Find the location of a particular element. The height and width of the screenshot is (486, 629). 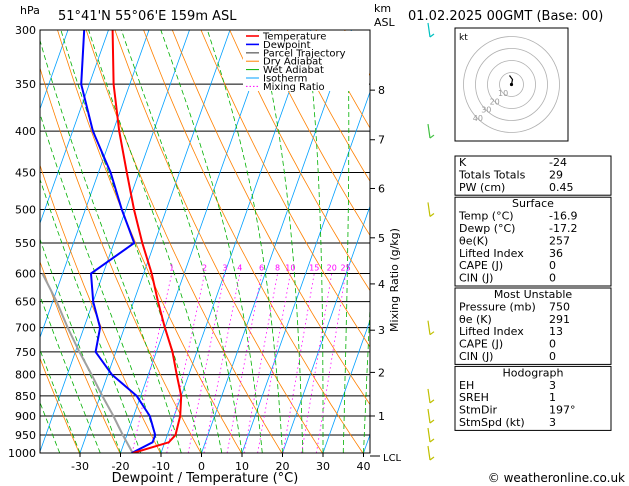

table-row-value: 13 is located at coordinates (556, 331).